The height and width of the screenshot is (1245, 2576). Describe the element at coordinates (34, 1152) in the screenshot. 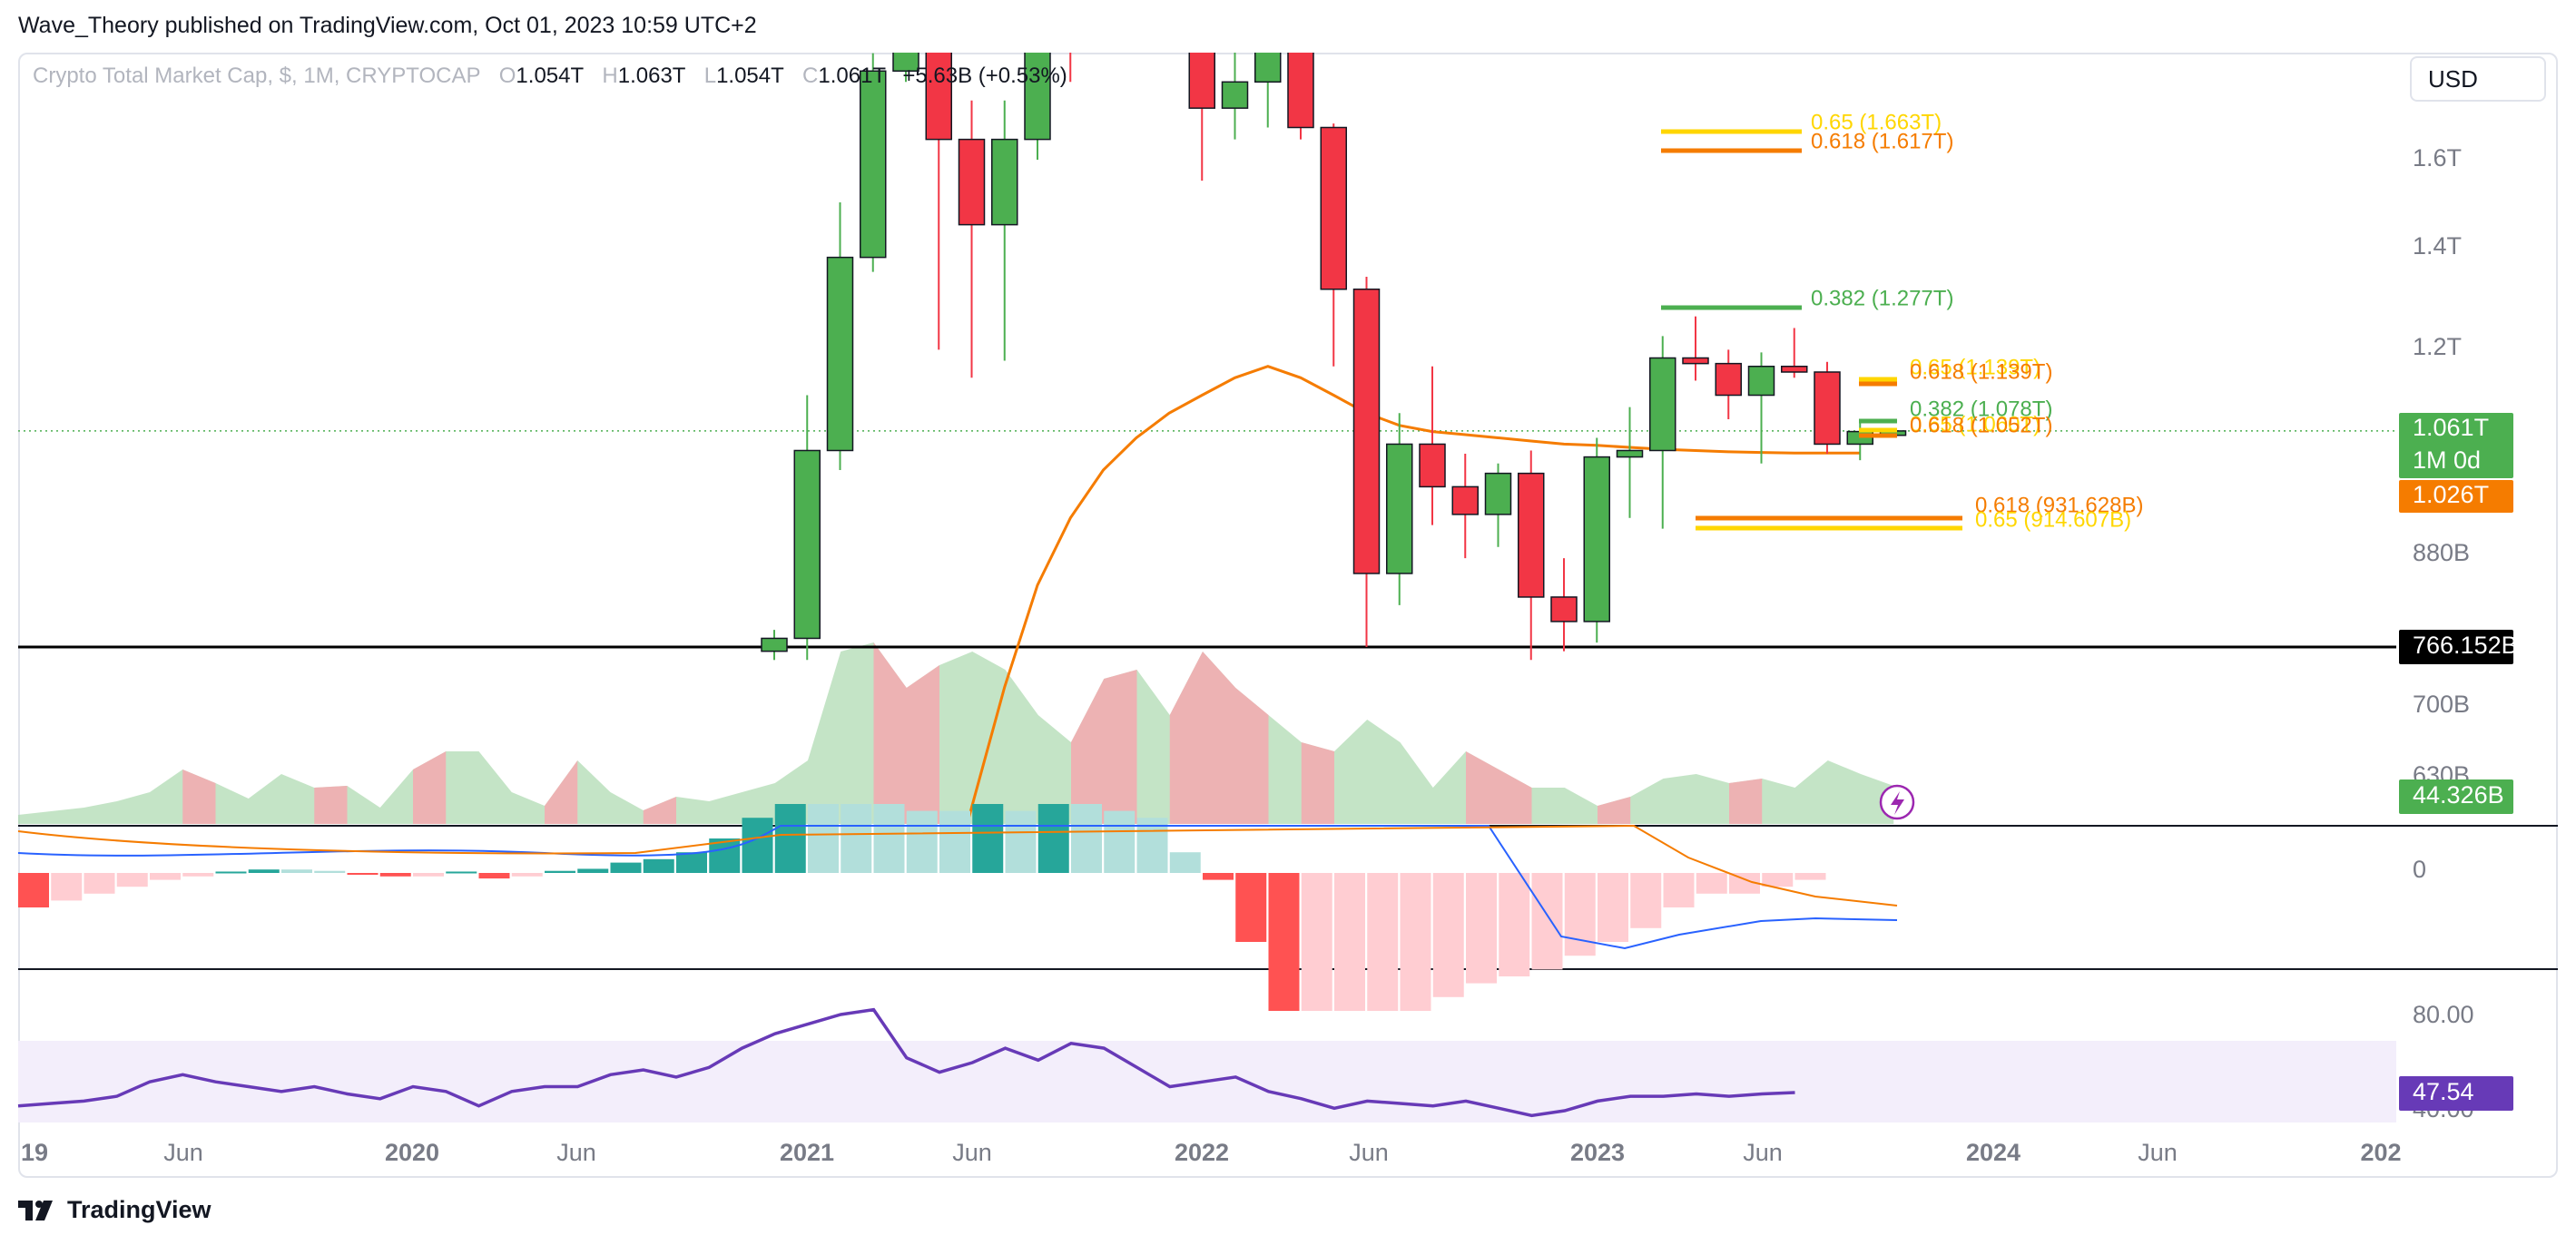

I see `x-tick-label-0: 19` at that location.